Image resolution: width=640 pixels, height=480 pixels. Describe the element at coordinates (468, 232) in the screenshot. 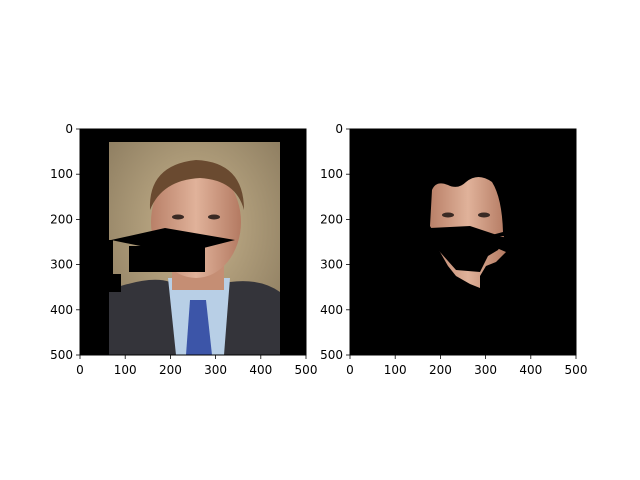

I see `right-skin-mask` at that location.